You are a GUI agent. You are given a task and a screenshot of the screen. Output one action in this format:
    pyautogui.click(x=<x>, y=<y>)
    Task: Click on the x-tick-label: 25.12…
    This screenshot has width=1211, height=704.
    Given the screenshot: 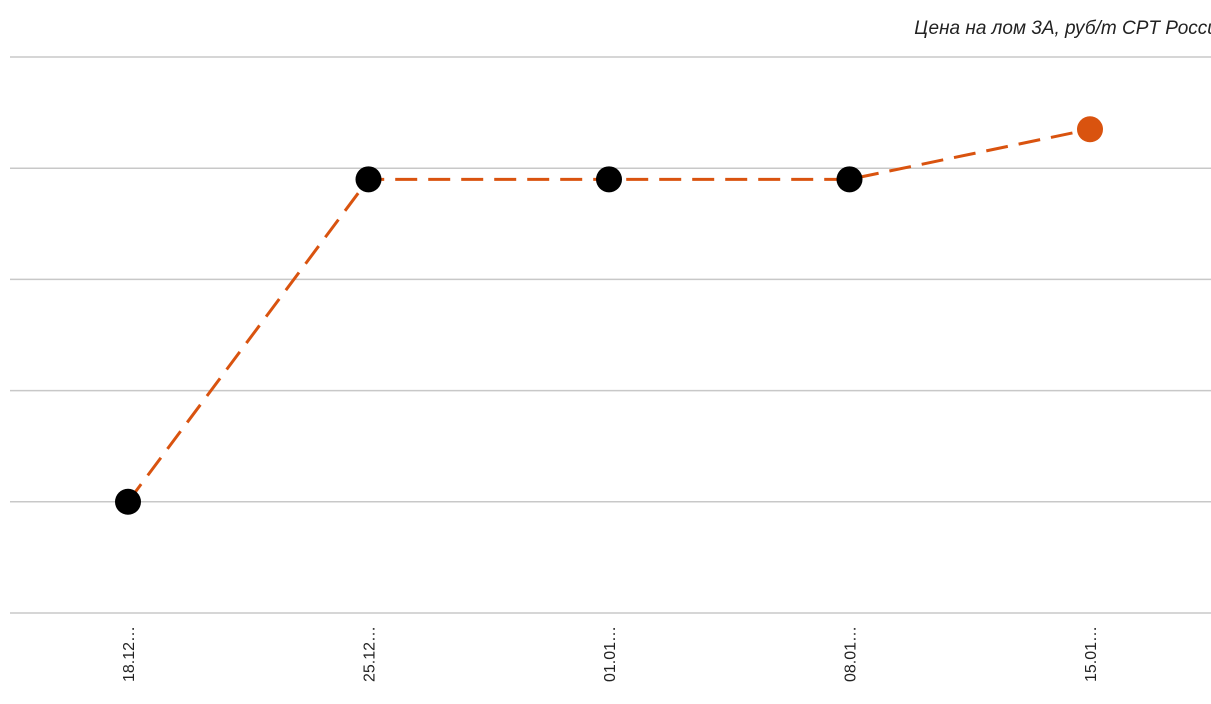 What is the action you would take?
    pyautogui.click(x=370, y=654)
    